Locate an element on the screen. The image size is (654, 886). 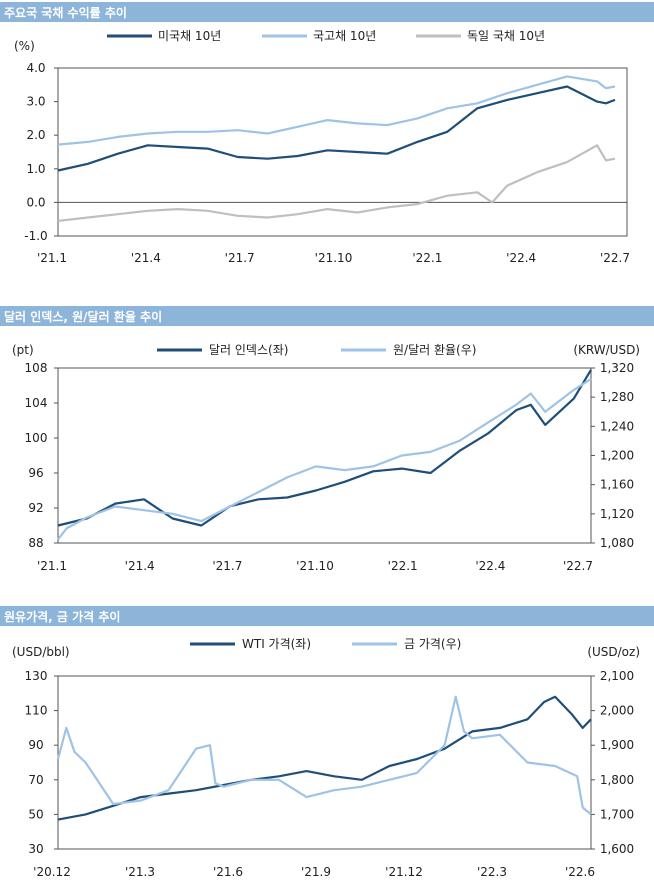
x-tick-label: '22.6 is located at coordinates (580, 872).